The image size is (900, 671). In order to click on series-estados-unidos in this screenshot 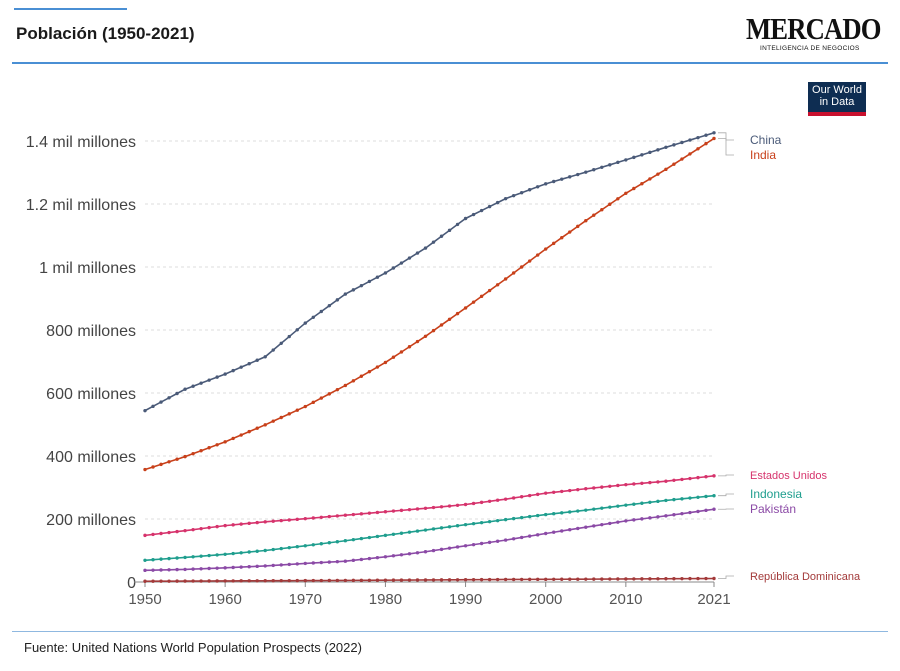, I will do `click(429, 506)`.